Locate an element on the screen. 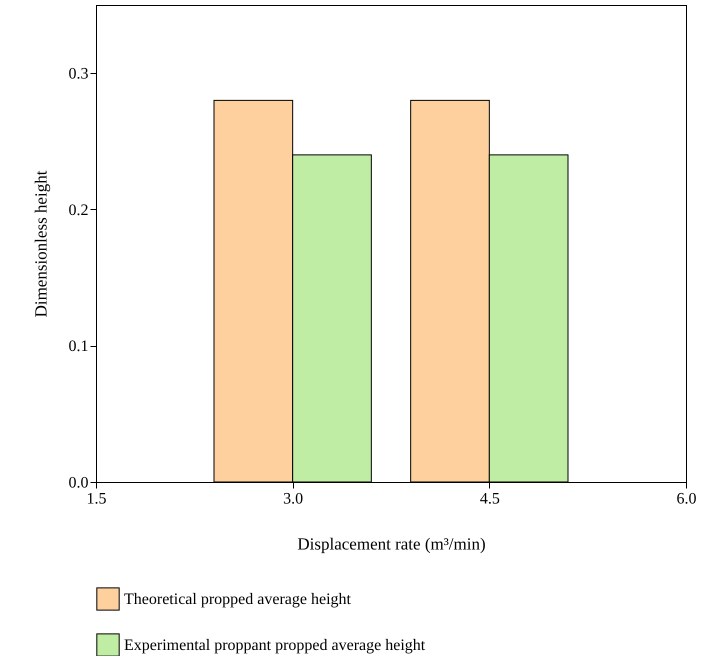  legend-label: Experimental proppant propped average height is located at coordinates (275, 645).